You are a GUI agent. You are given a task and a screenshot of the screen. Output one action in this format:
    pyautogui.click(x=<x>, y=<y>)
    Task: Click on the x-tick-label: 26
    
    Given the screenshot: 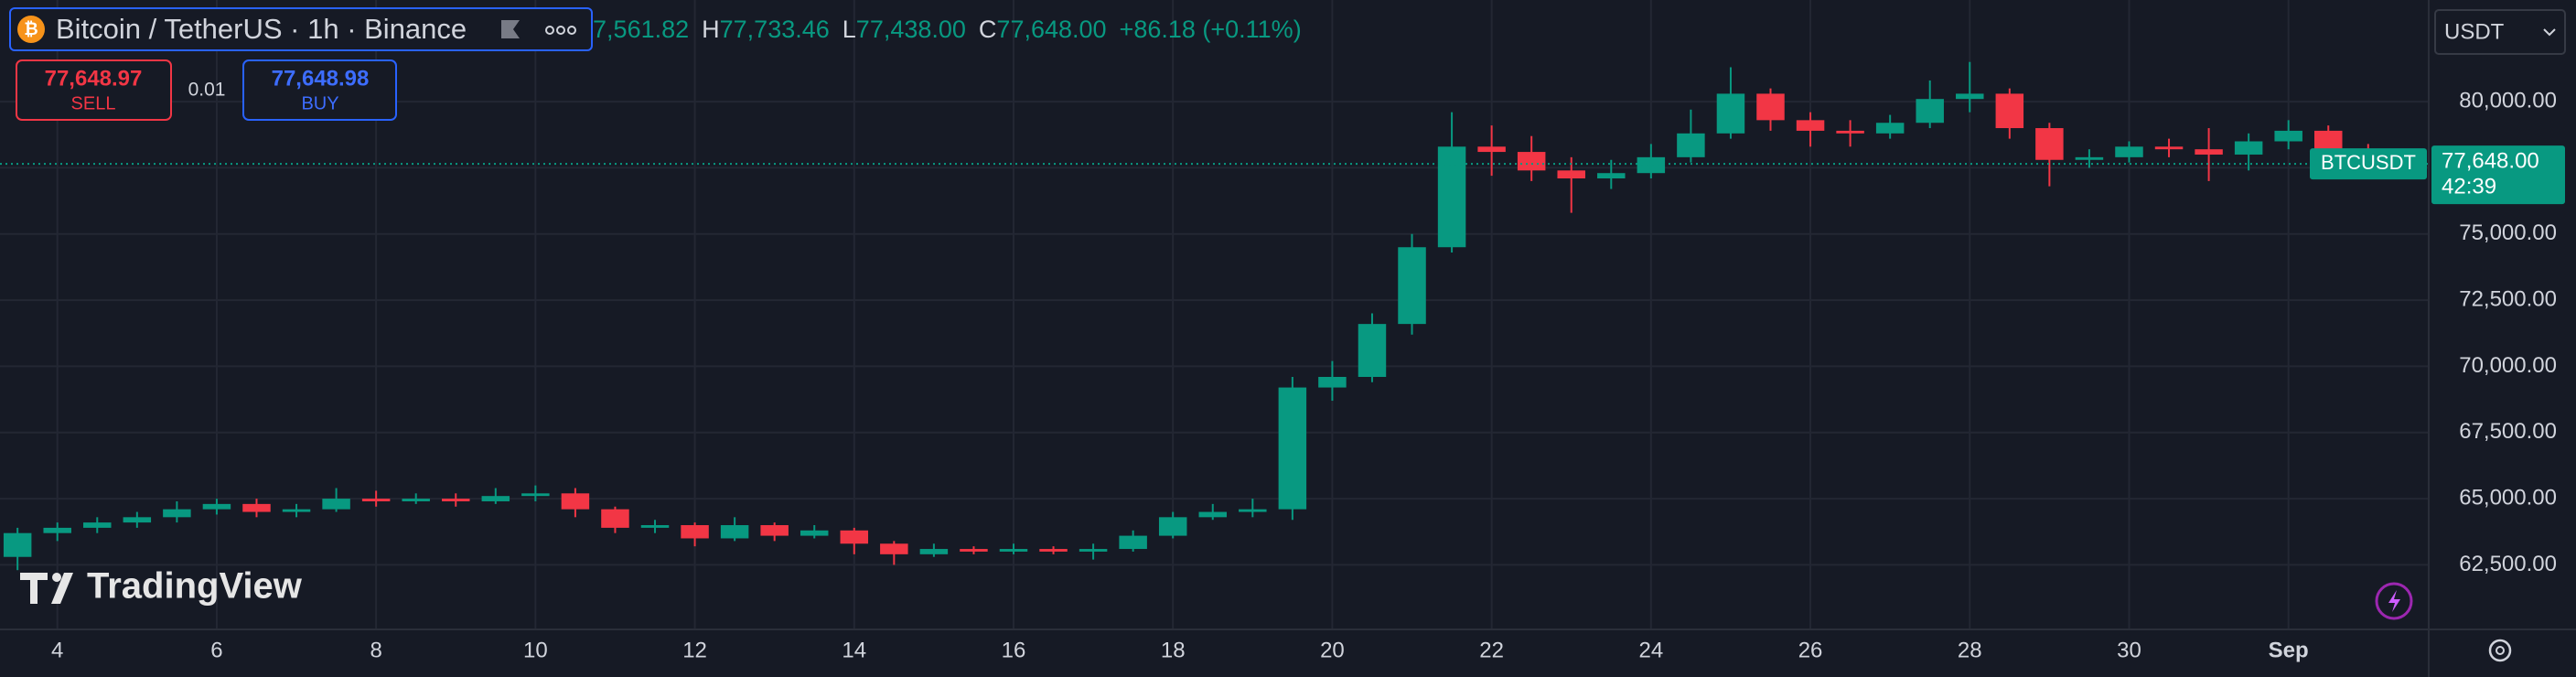 What is the action you would take?
    pyautogui.click(x=1811, y=650)
    